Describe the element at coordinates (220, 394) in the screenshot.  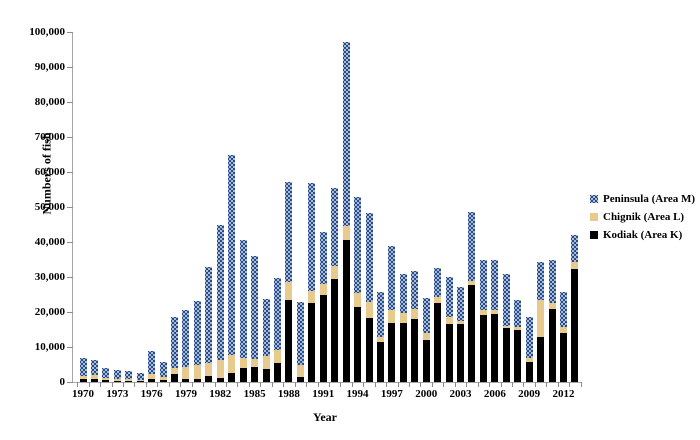
I see `x-axis-tick-label: 1982` at that location.